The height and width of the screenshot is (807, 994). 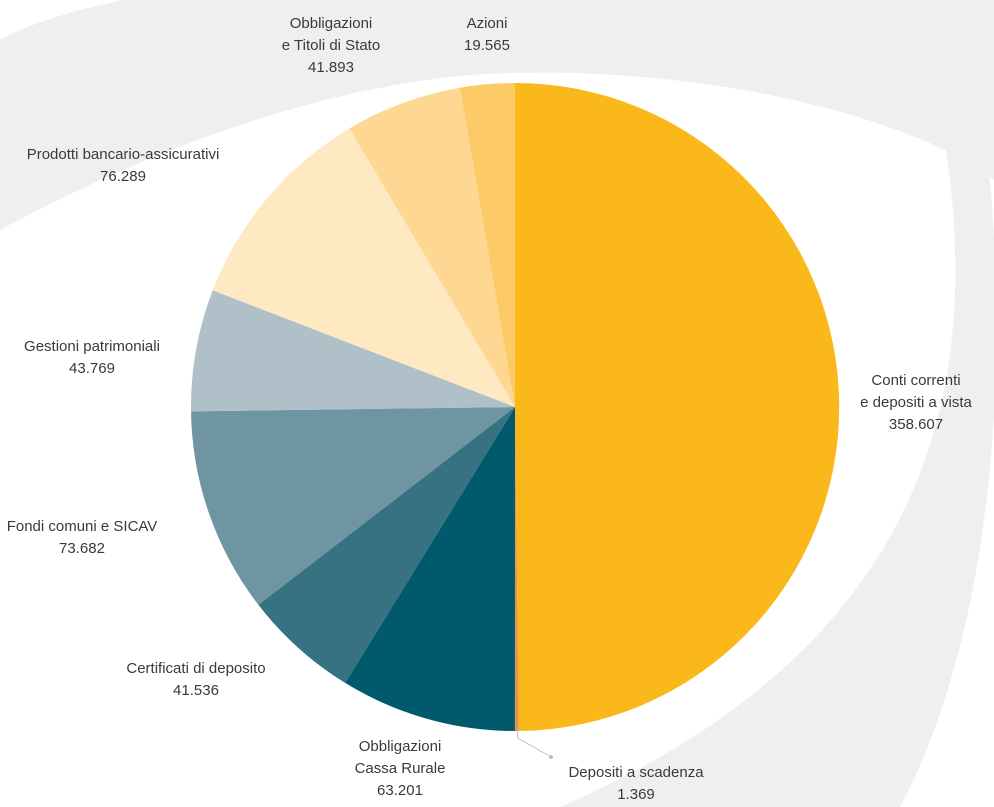 What do you see at coordinates (534, 743) in the screenshot?
I see `leader-line` at bounding box center [534, 743].